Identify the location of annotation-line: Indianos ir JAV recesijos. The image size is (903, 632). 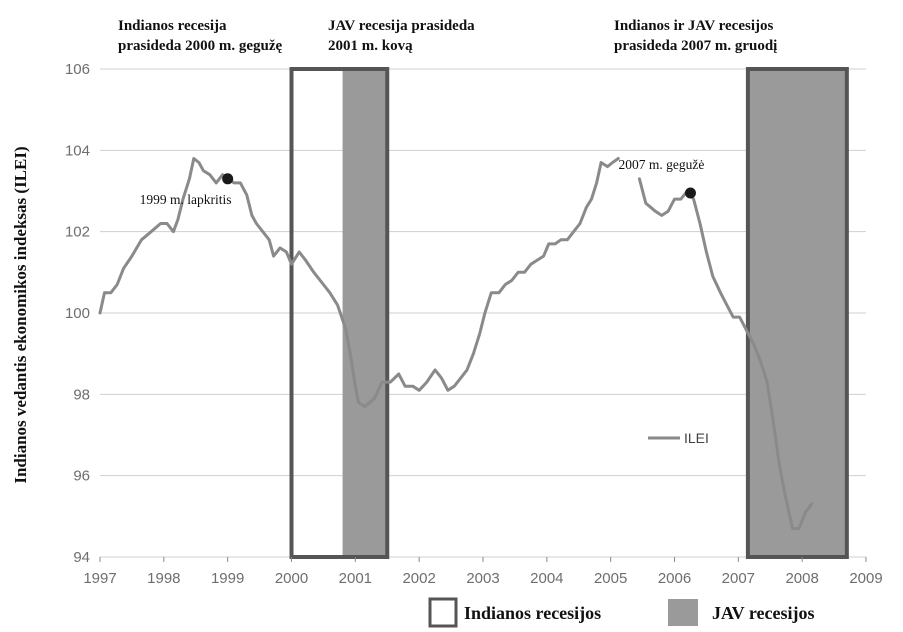
(693, 26).